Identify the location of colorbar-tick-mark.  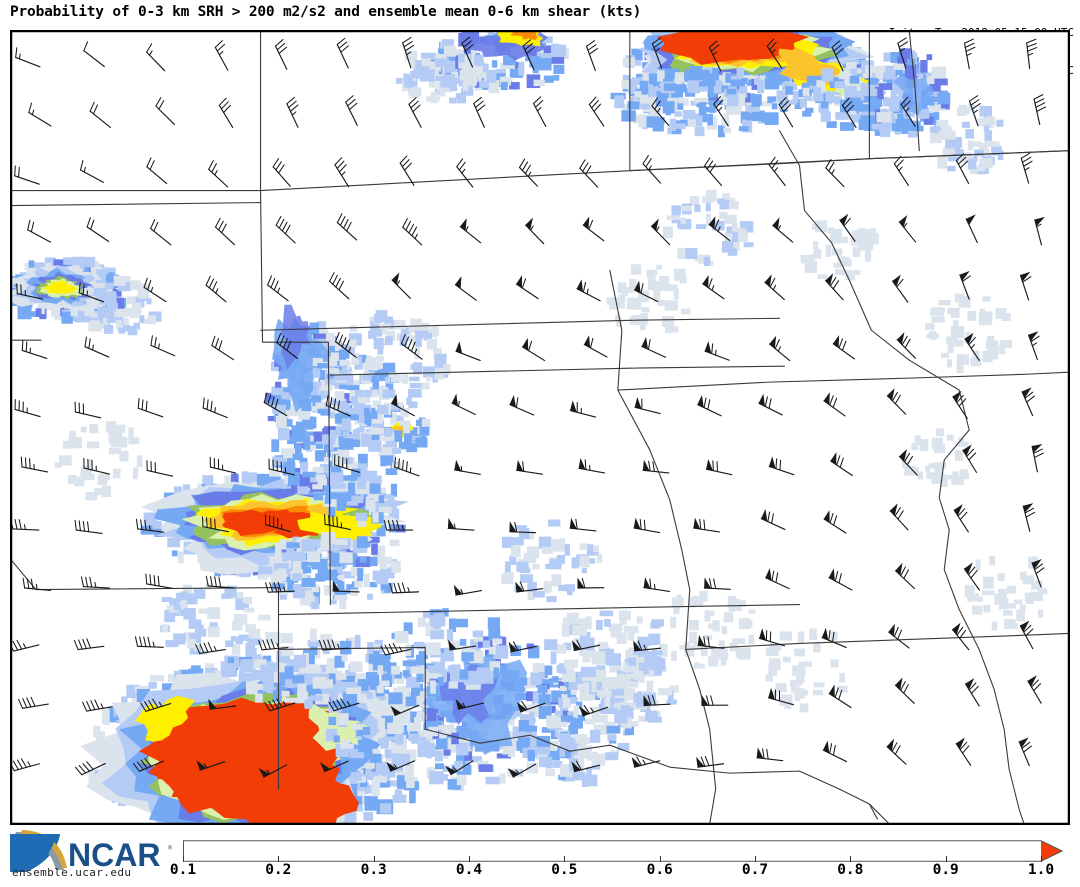
(755, 859).